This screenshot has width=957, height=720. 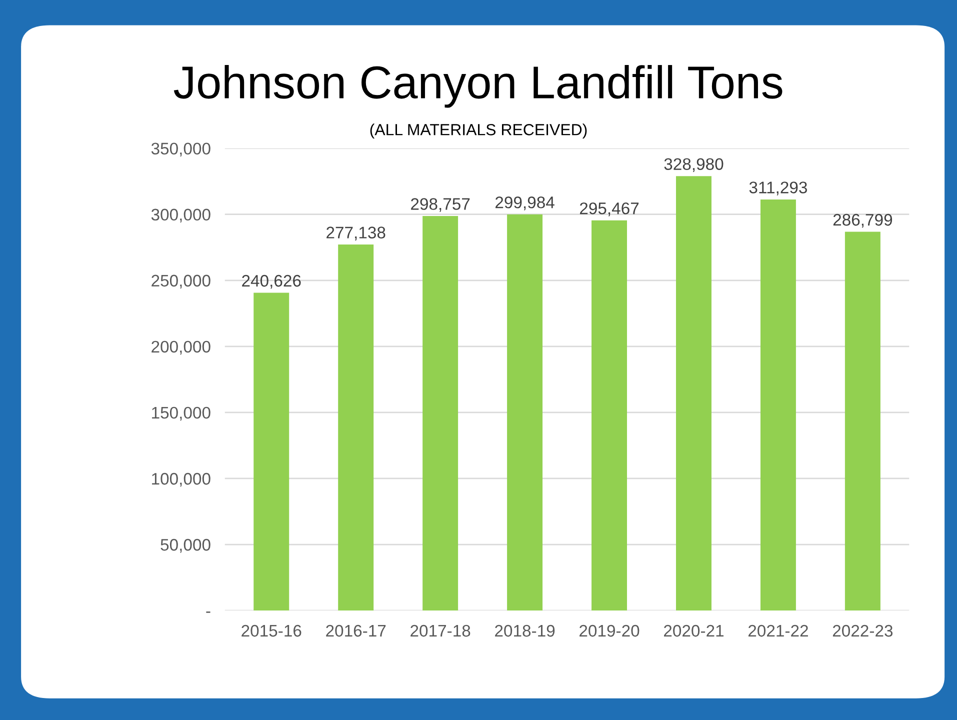 I want to click on data-label: 299,984, so click(x=525, y=203).